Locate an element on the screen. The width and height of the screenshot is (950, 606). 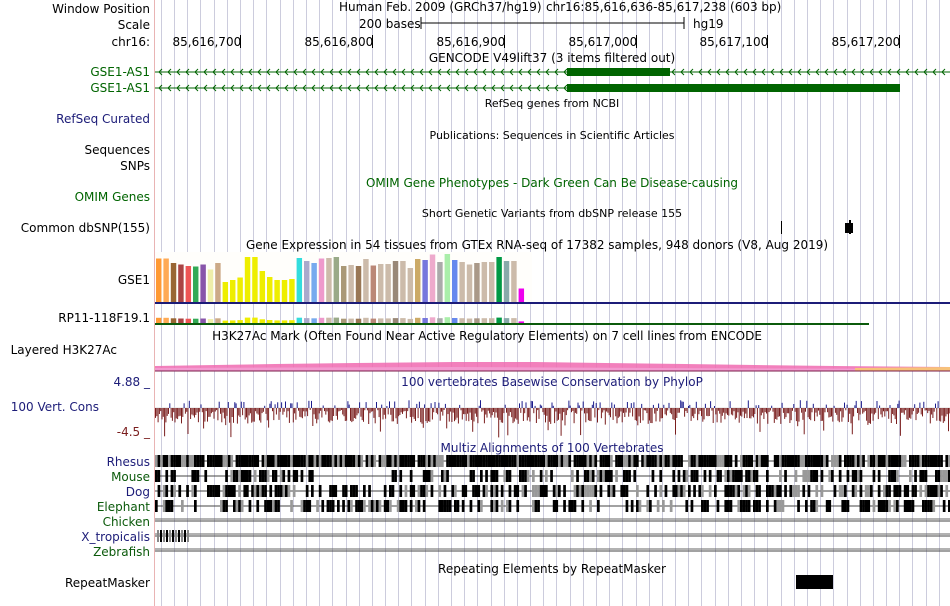
dbsnp-track-label: Common dbSNP(155) is located at coordinates (85, 228).